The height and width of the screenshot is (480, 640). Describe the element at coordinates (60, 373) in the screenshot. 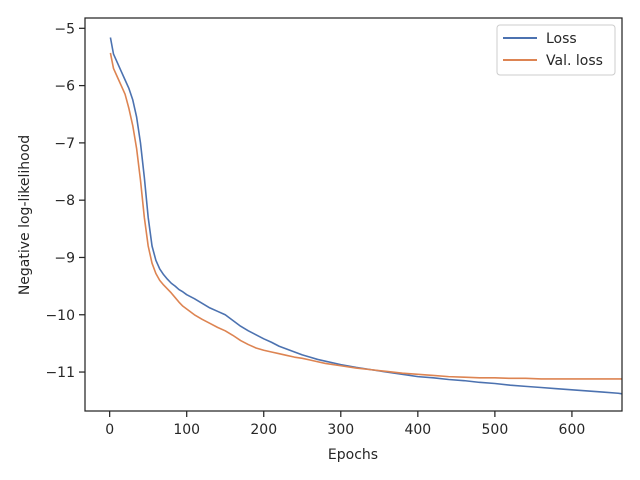

I see `y-tick-label: −11` at that location.